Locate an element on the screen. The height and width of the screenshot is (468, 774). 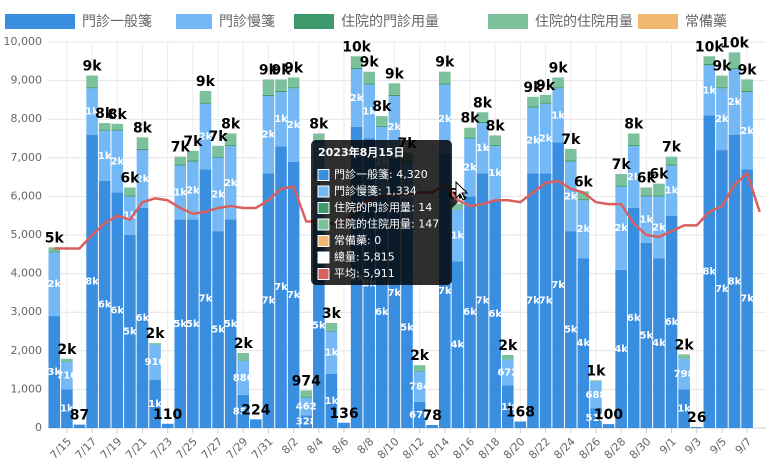
tooltip-swatch is located at coordinates (323, 208).